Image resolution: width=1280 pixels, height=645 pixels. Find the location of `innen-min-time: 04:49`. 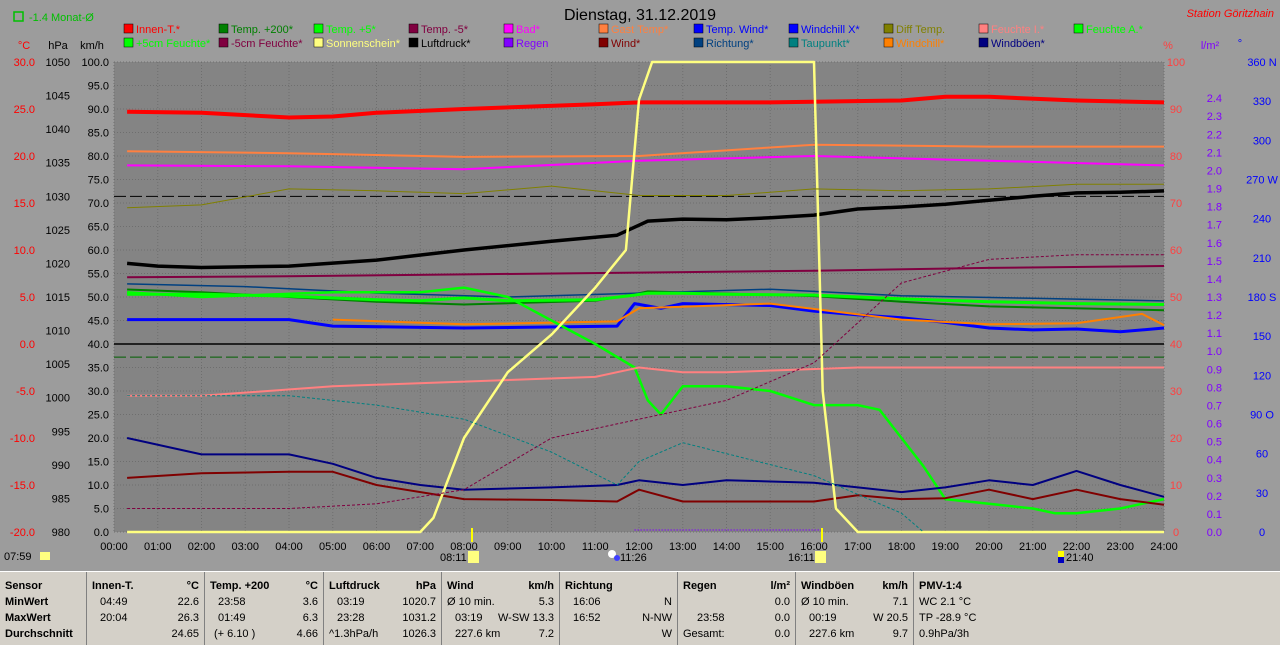

innen-min-time: 04:49 is located at coordinates (114, 602).